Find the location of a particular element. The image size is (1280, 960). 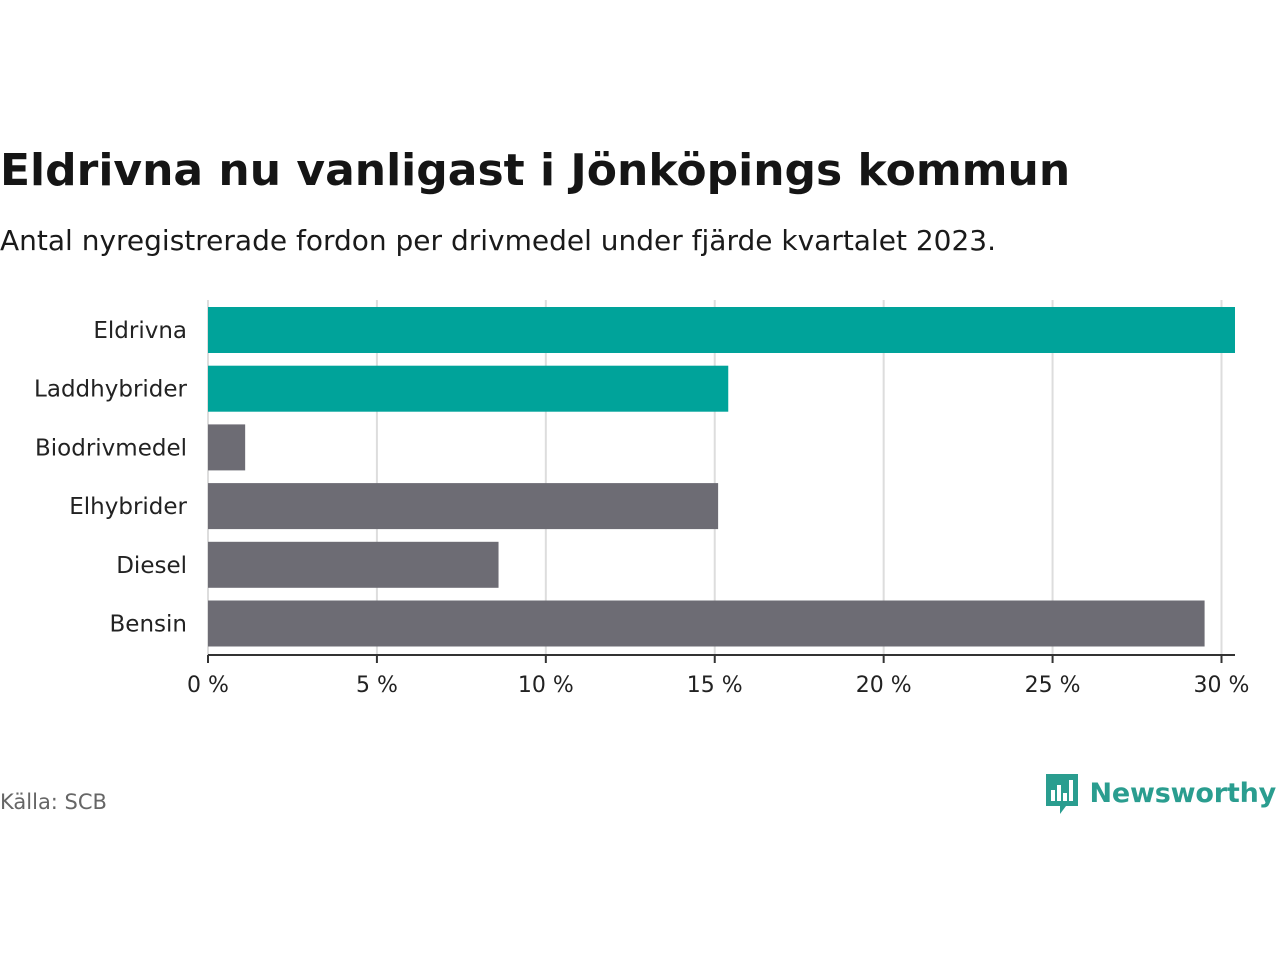

x-tick-label: 0 % is located at coordinates (208, 685).